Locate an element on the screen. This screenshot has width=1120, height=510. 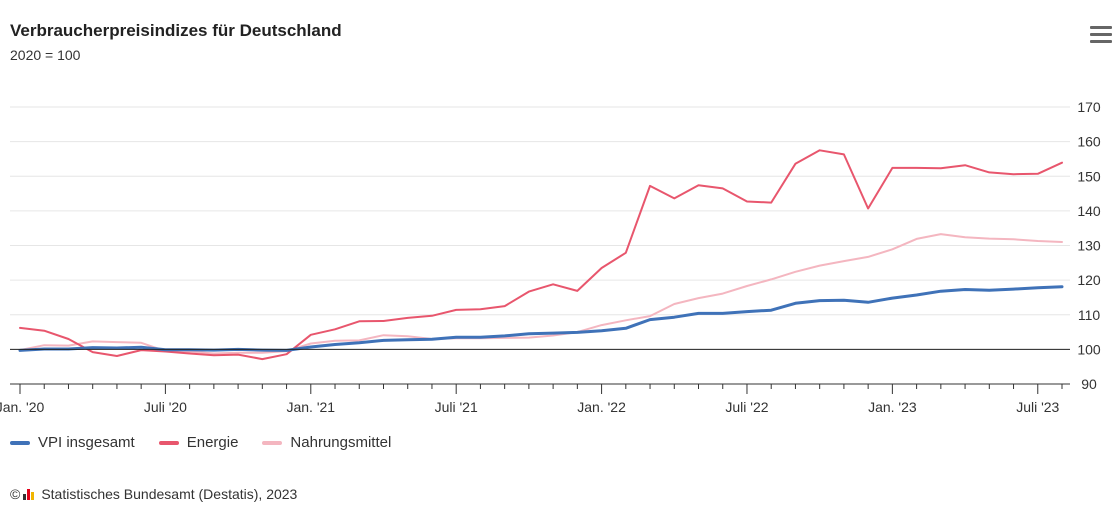
legend-label: Energie is located at coordinates (212, 442).